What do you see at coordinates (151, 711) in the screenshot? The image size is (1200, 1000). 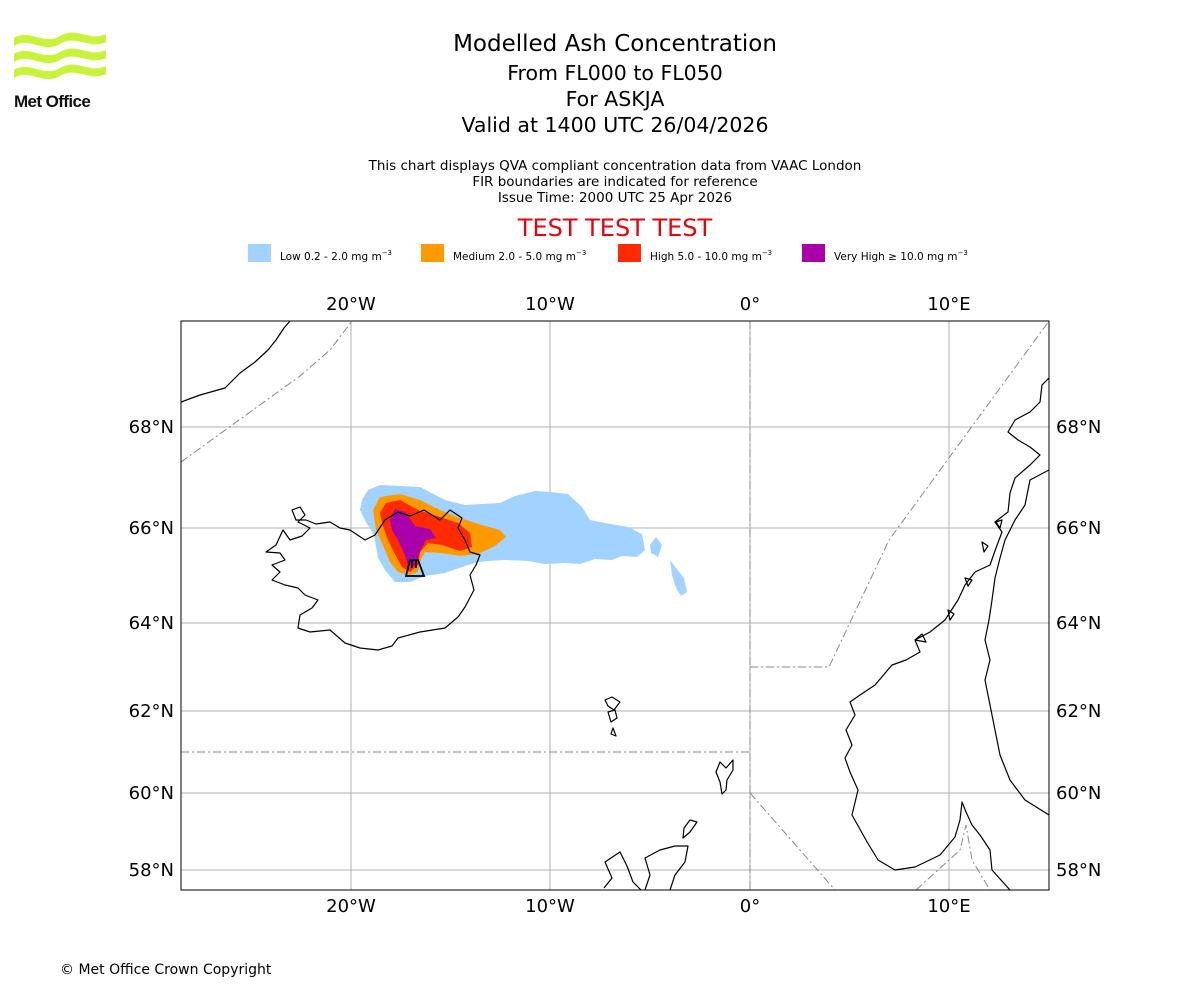 I see `lat-label-left: 62°N` at bounding box center [151, 711].